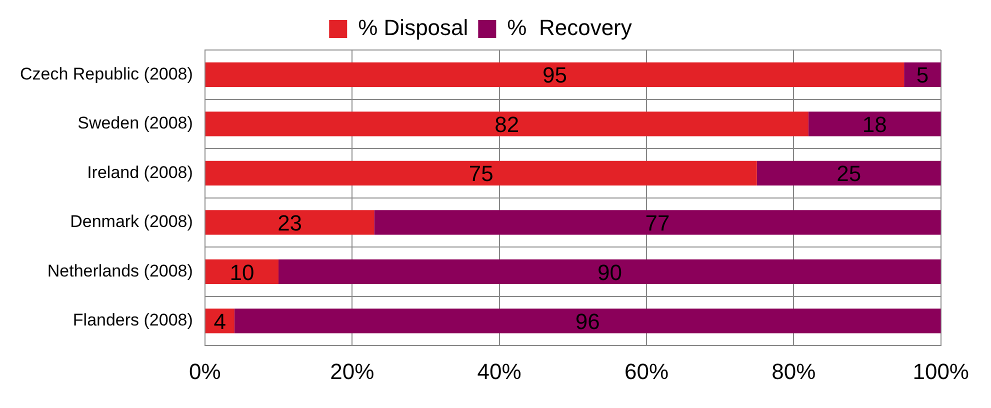 Image resolution: width=991 pixels, height=408 pixels. What do you see at coordinates (569, 27) in the screenshot?
I see `legend-label: % Recovery` at bounding box center [569, 27].